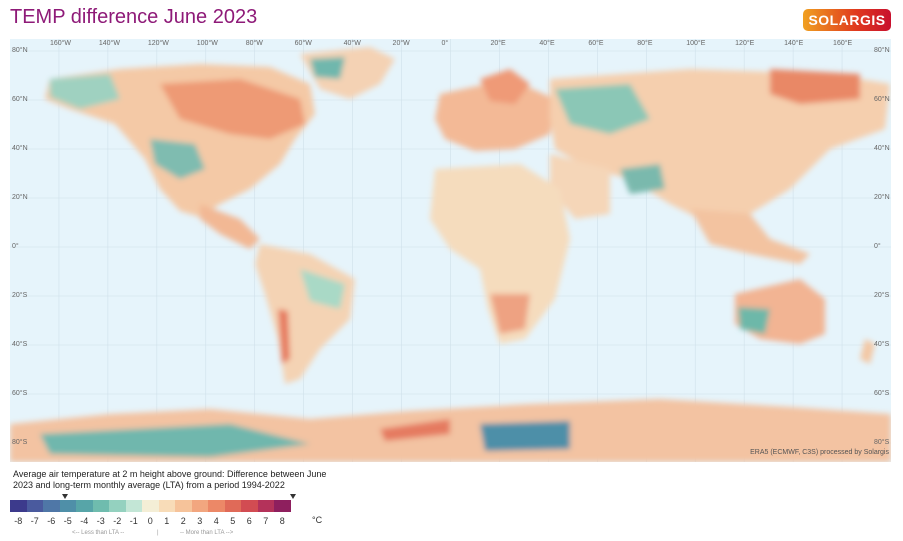 The image size is (903, 541). Describe the element at coordinates (20, 148) in the screenshot. I see `latitude-label-left: 40°N` at that location.